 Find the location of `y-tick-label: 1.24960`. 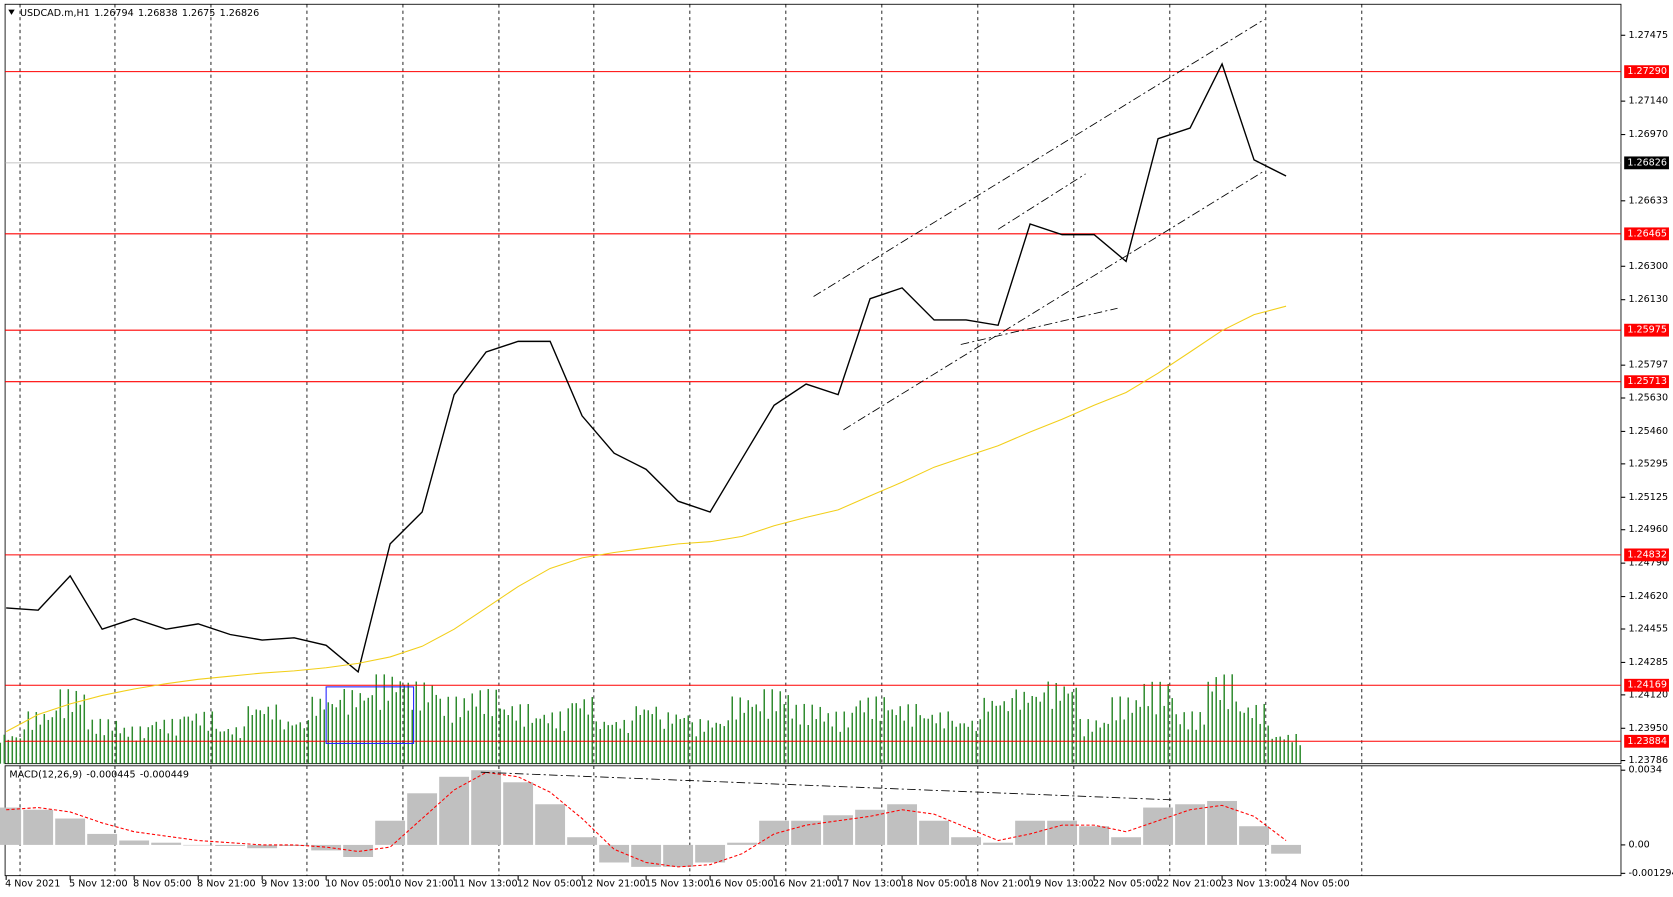

y-tick-label: 1.24960 is located at coordinates (1648, 529).